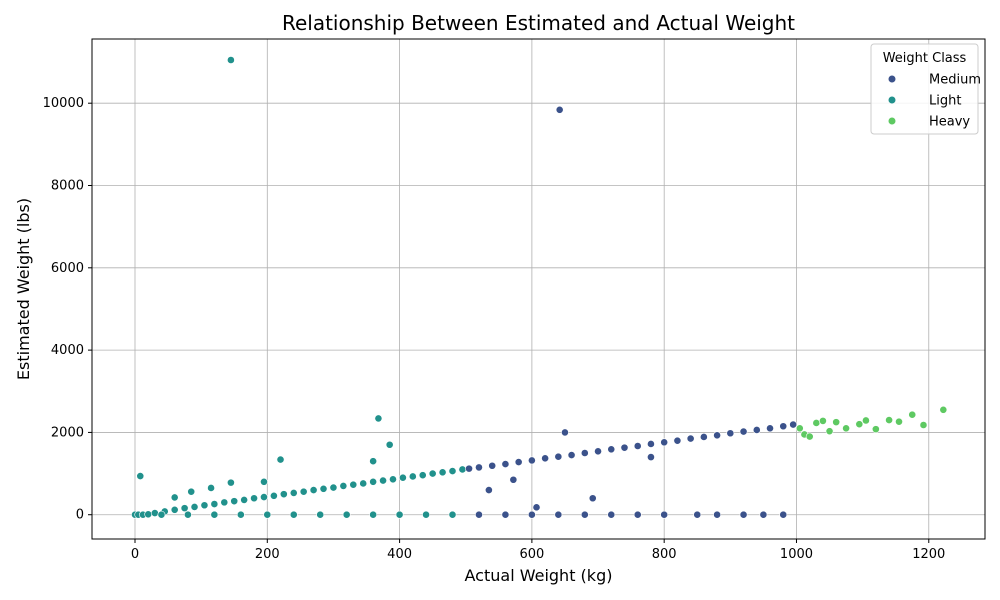 Image resolution: width=1000 pixels, height=600 pixels. I want to click on legend-entries: Medium Light Heavy, so click(934, 101).